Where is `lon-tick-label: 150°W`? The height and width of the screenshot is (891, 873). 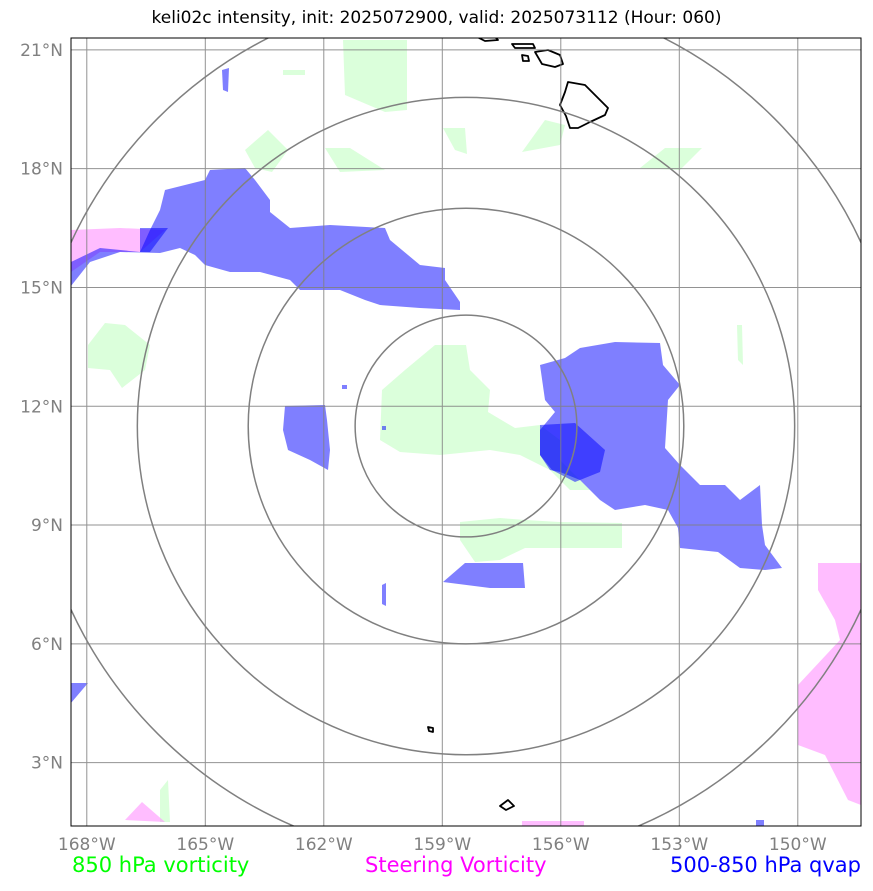 lon-tick-label: 150°W is located at coordinates (798, 845).